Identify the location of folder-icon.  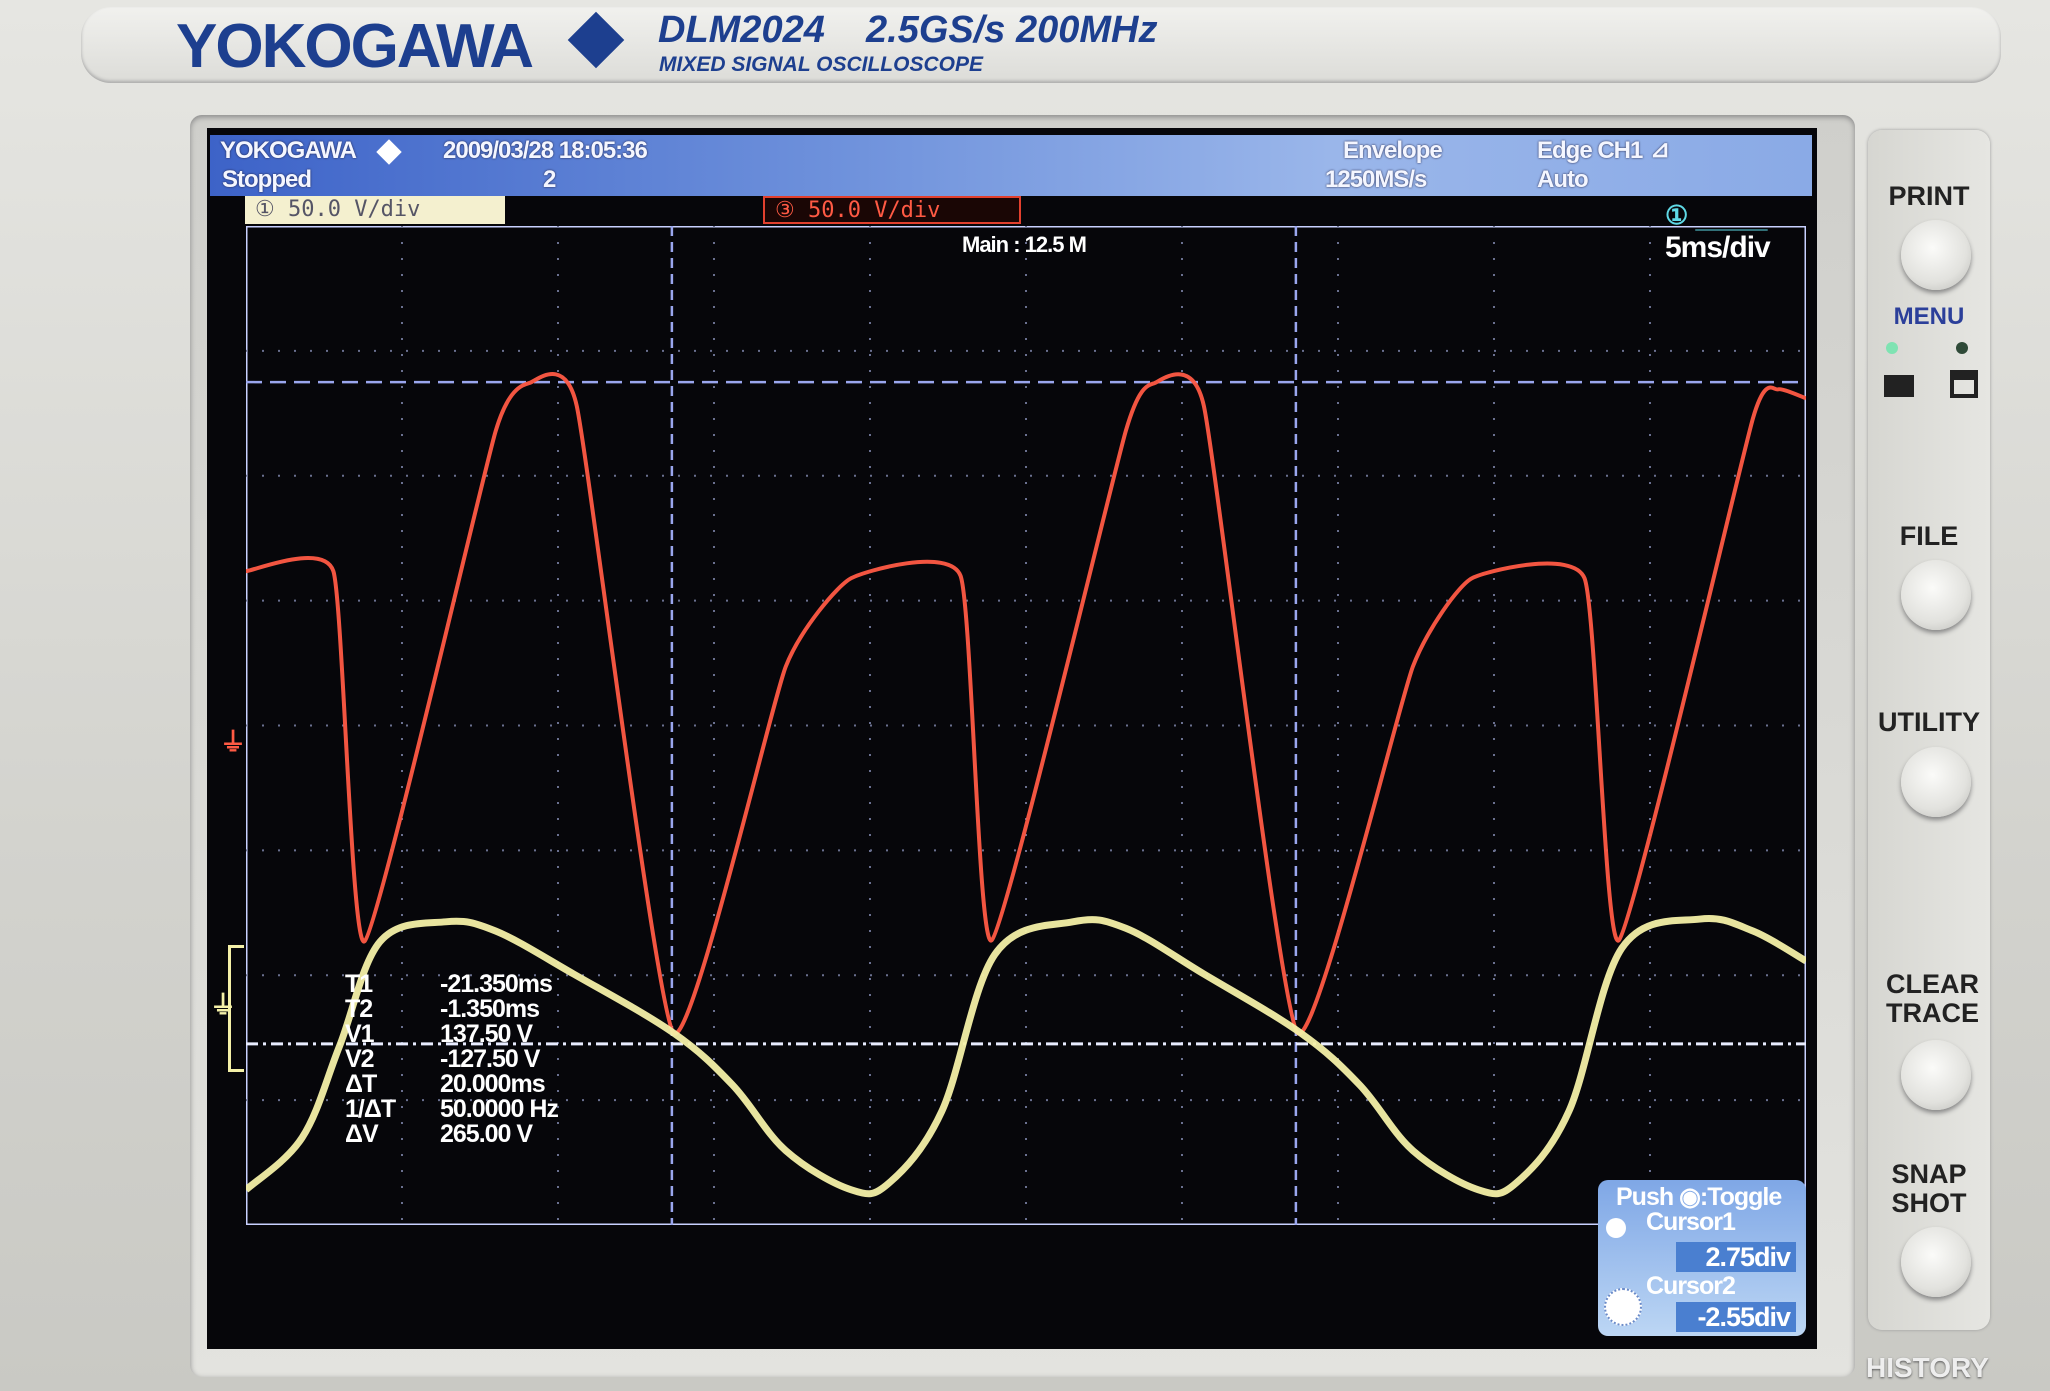
(1899, 386).